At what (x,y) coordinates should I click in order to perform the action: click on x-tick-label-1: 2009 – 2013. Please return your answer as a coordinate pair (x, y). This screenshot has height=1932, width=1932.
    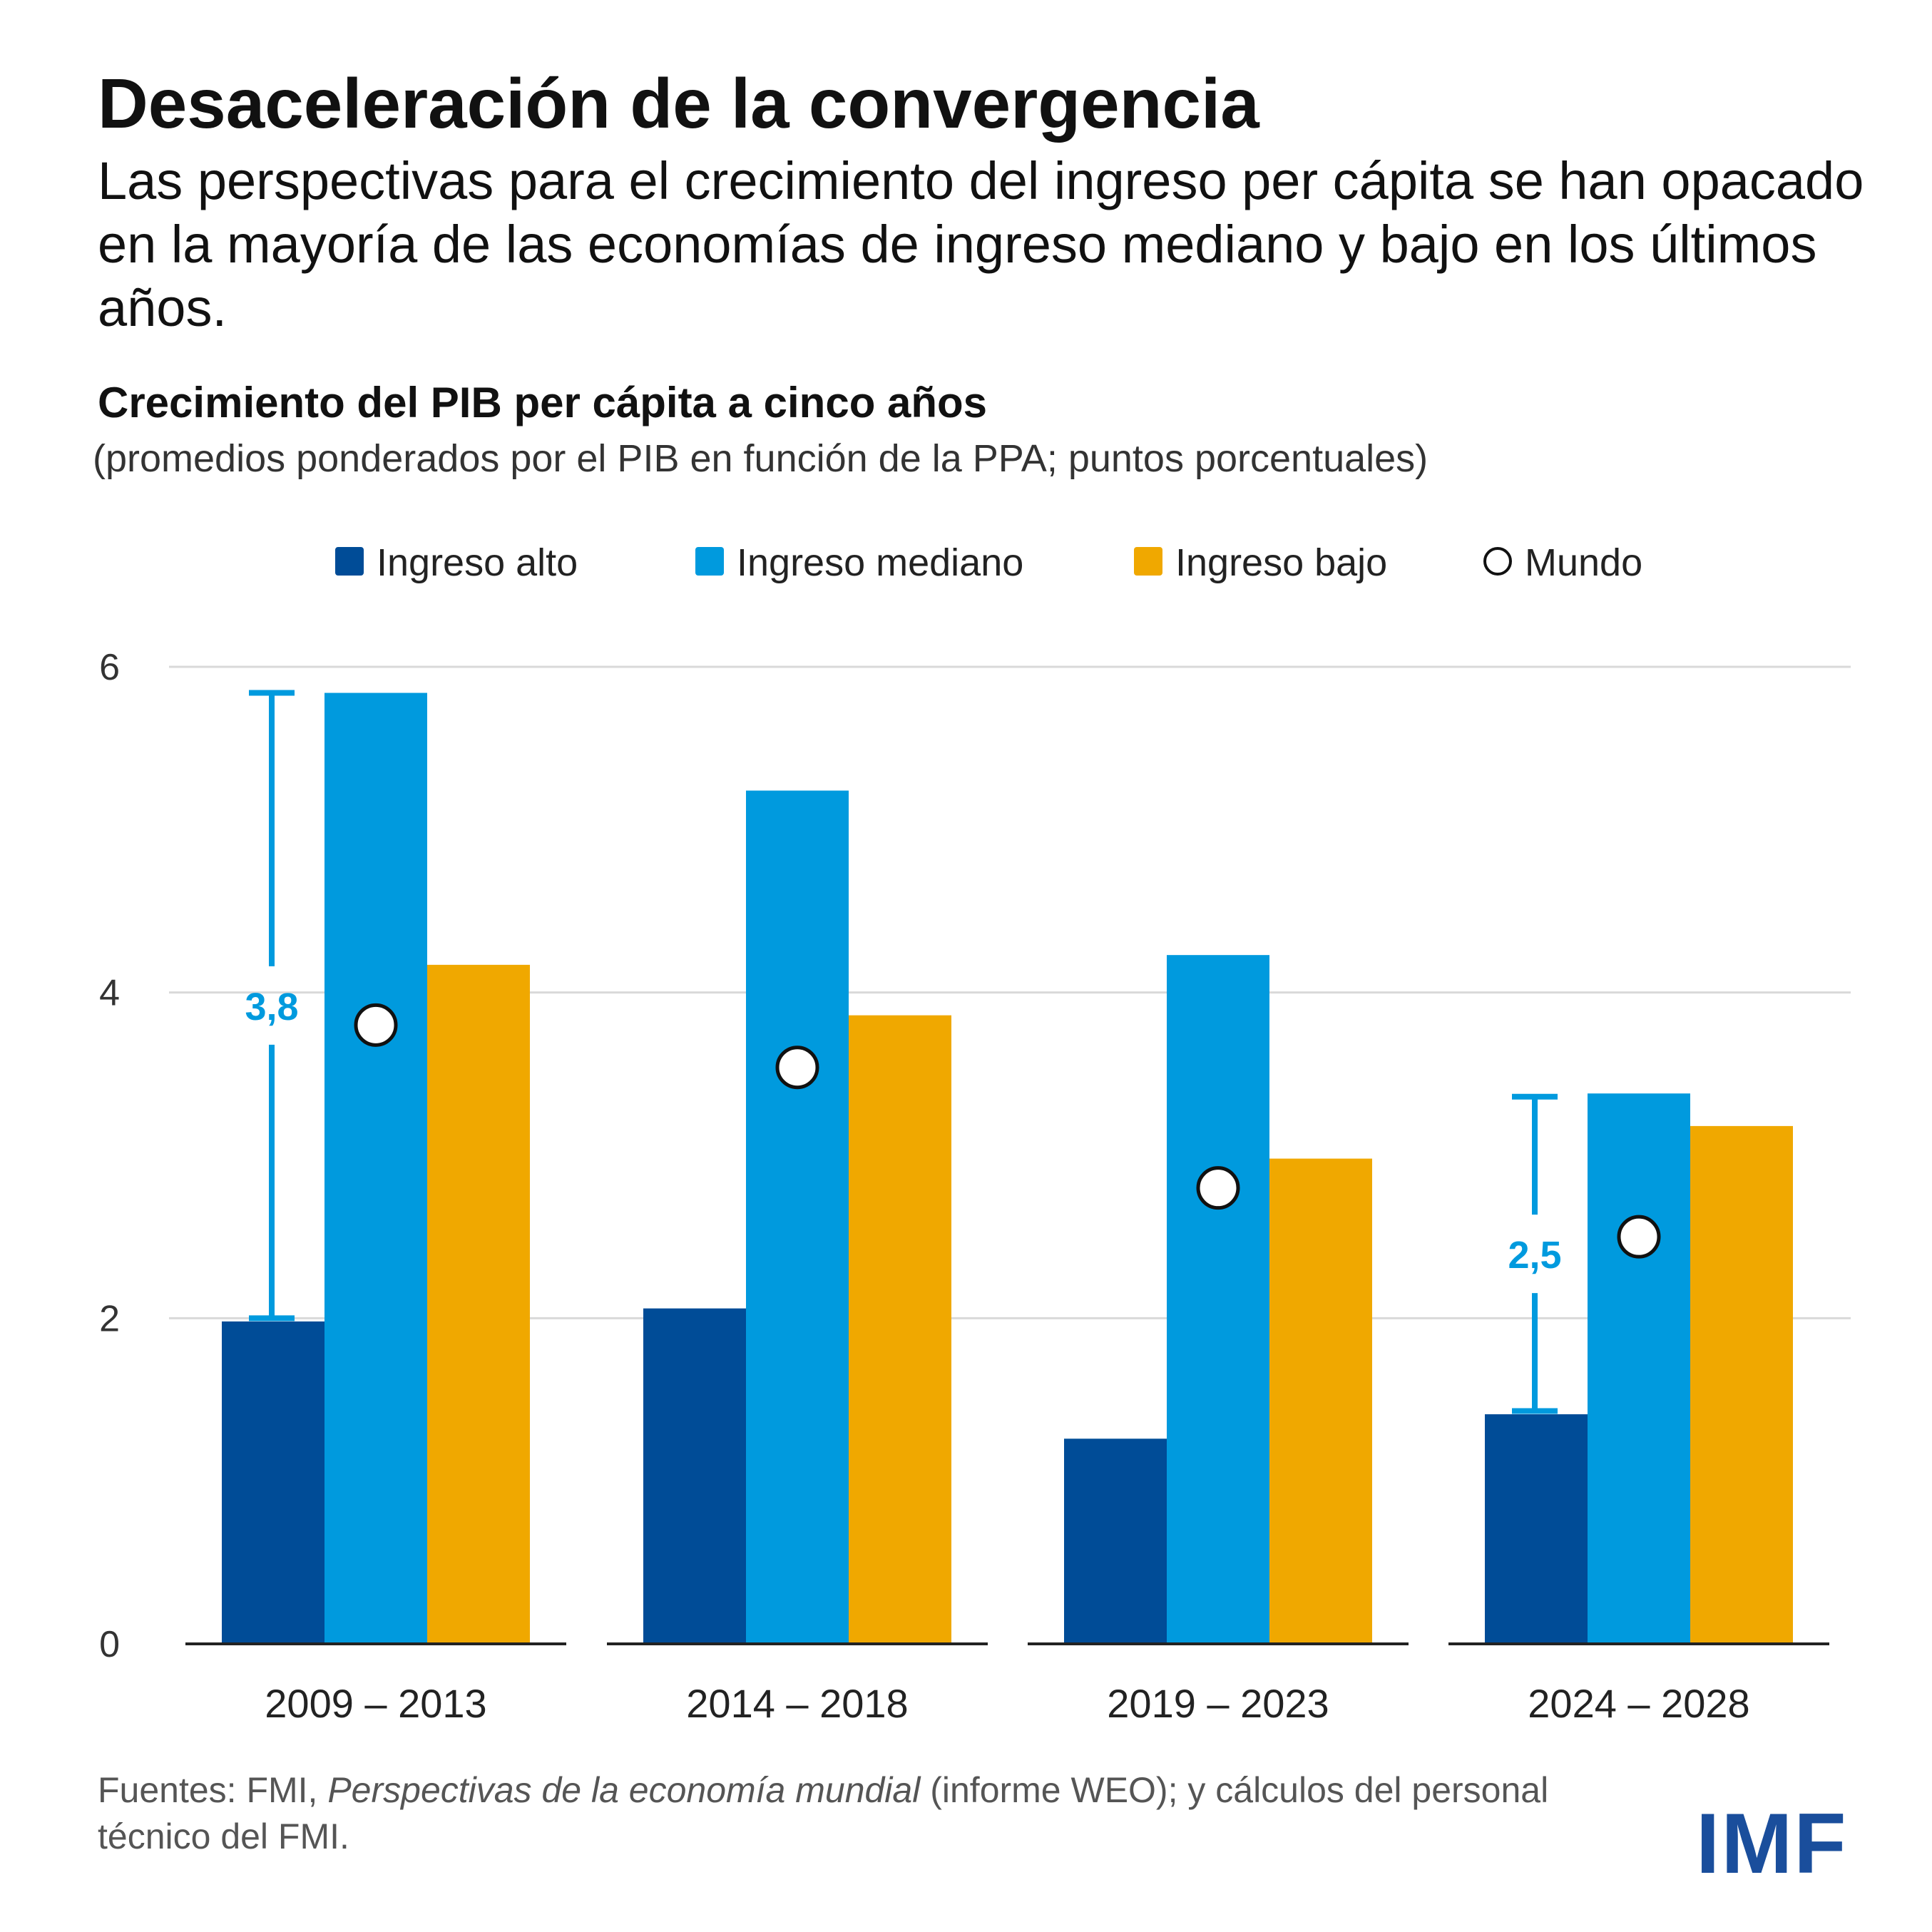
    Looking at the image, I should click on (376, 1703).